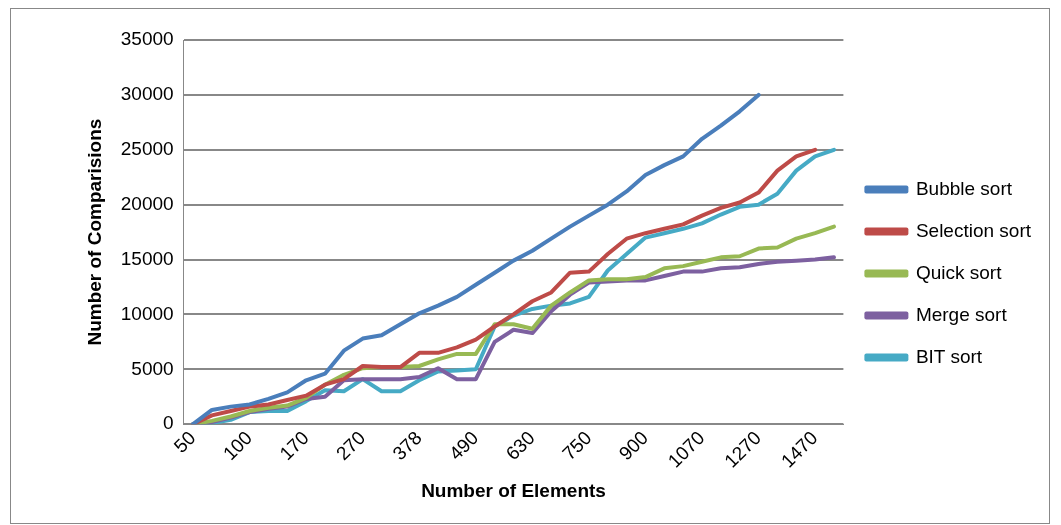 The width and height of the screenshot is (1061, 525). Describe the element at coordinates (147, 39) in the screenshot. I see `y-tick-label: 35000` at that location.